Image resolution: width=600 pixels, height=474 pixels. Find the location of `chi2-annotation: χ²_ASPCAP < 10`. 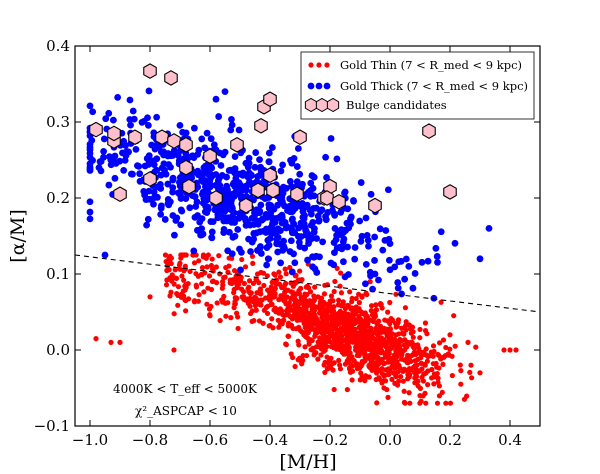

chi2-annotation: χ²_ASPCAP < 10 is located at coordinates (186, 411).